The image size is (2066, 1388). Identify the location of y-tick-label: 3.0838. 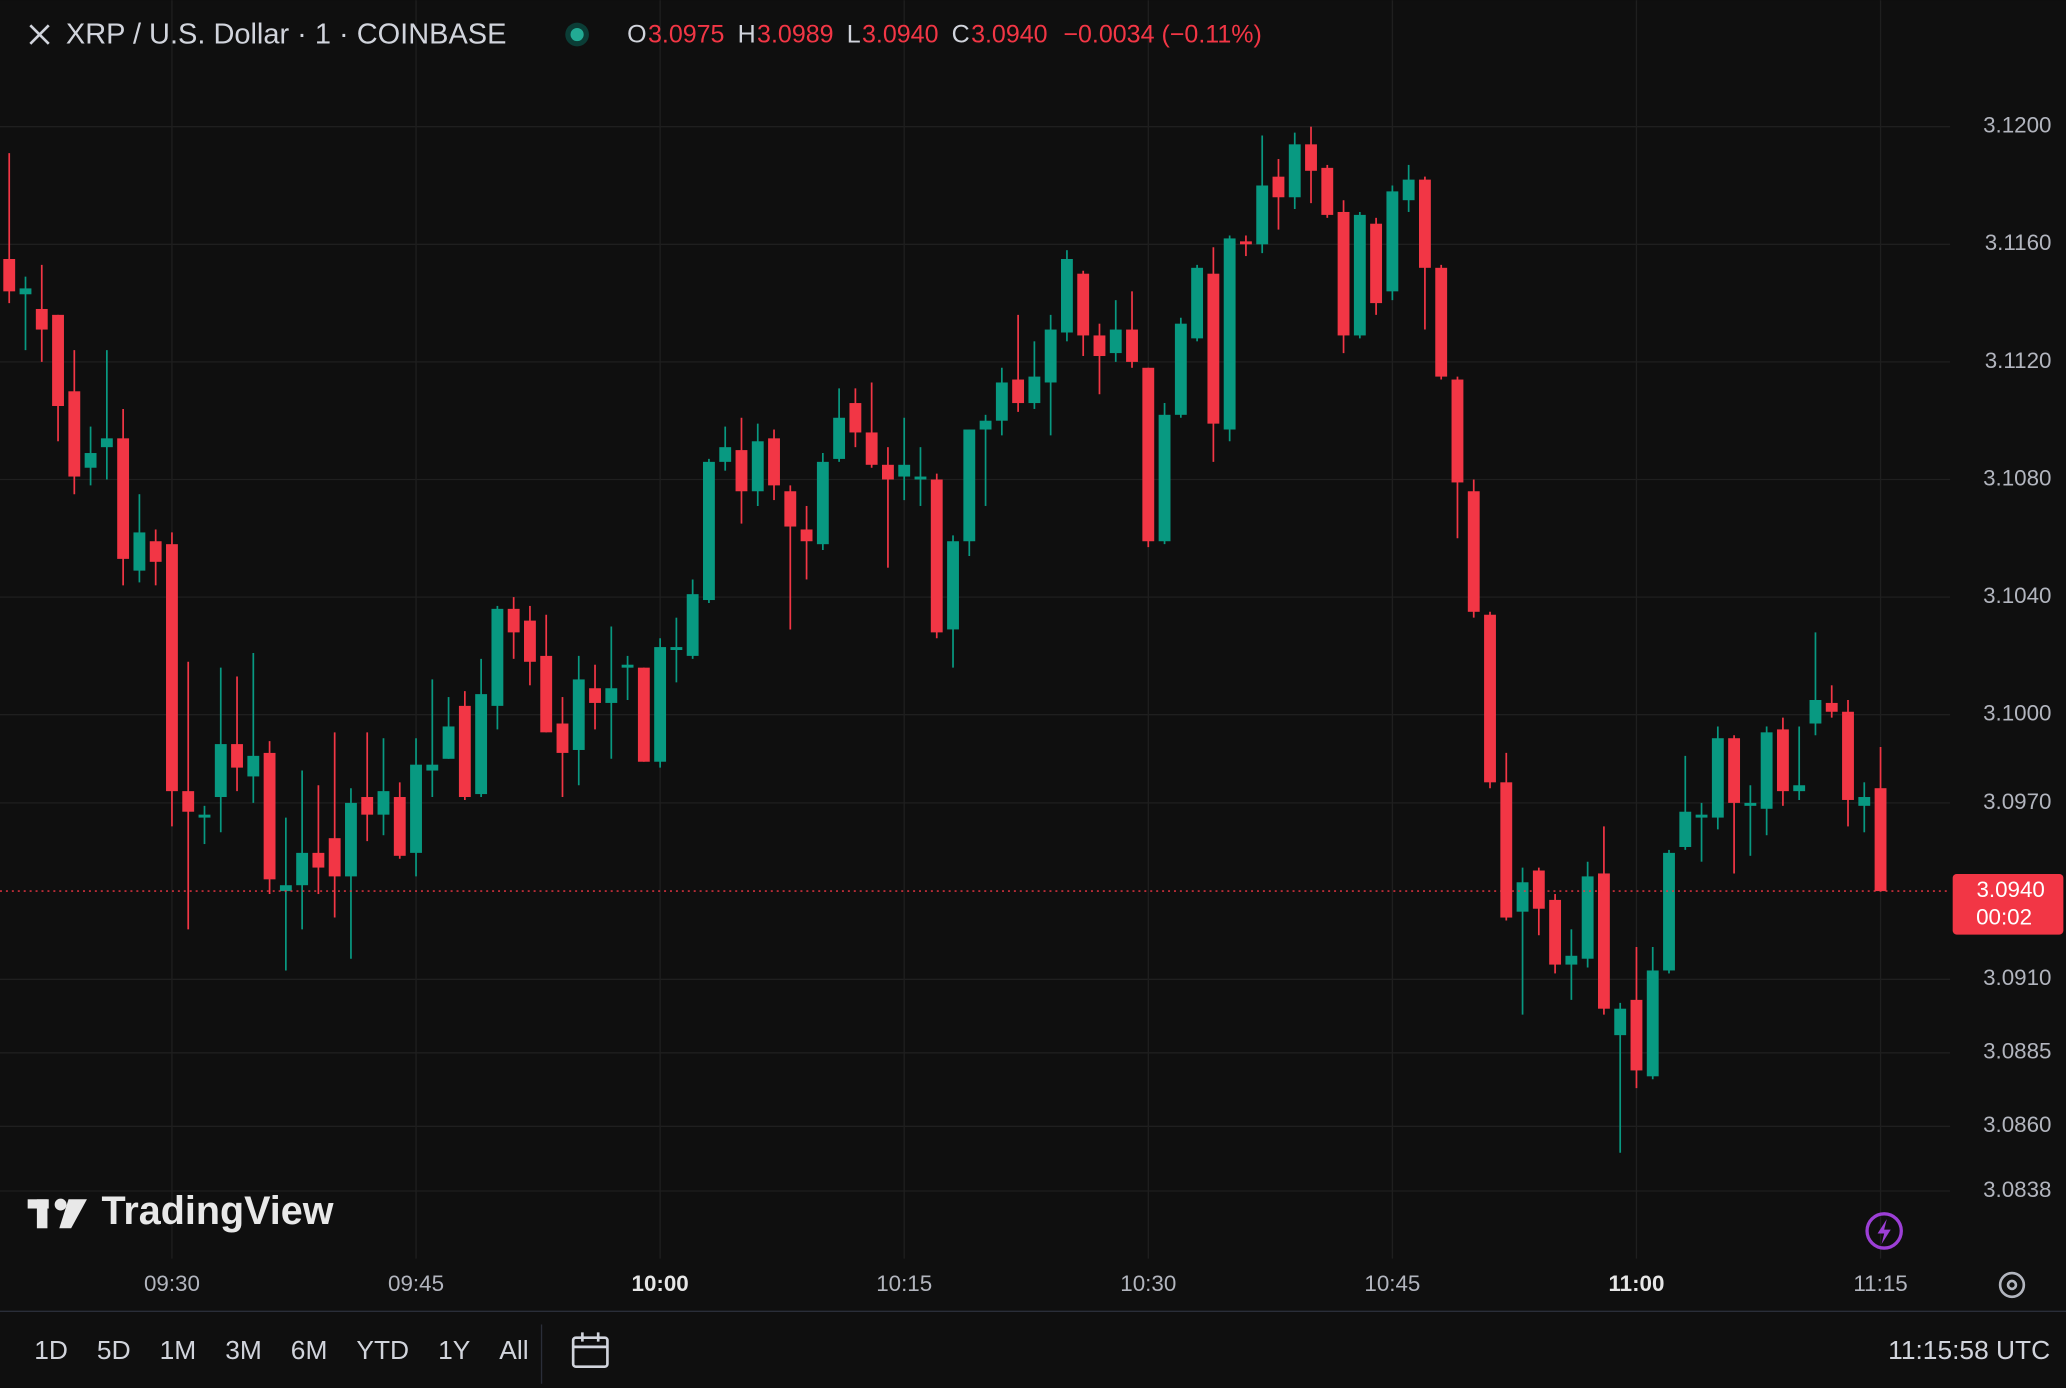
(2017, 1189).